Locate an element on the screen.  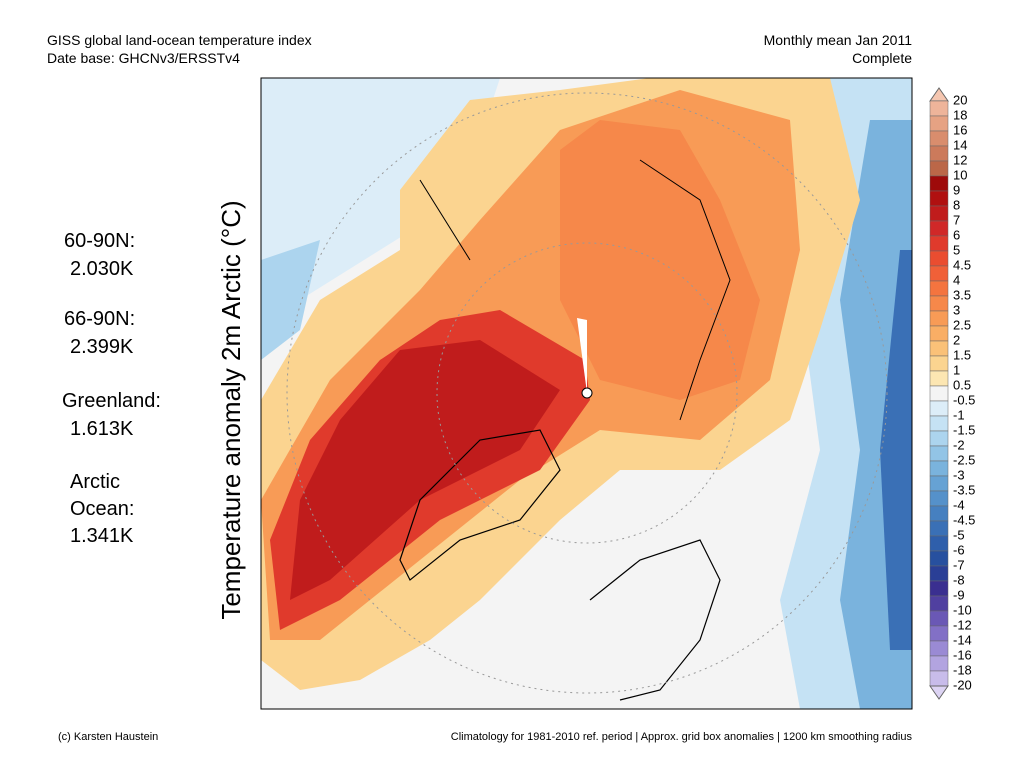
colorbar-label: -5 is located at coordinates (959, 534).